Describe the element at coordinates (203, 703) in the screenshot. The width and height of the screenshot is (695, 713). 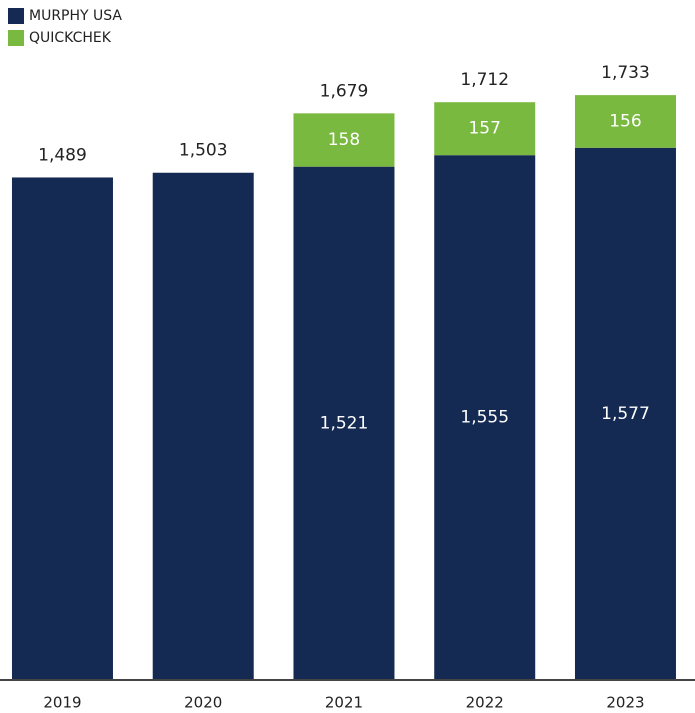
I see `x-tick-label: 2020` at that location.